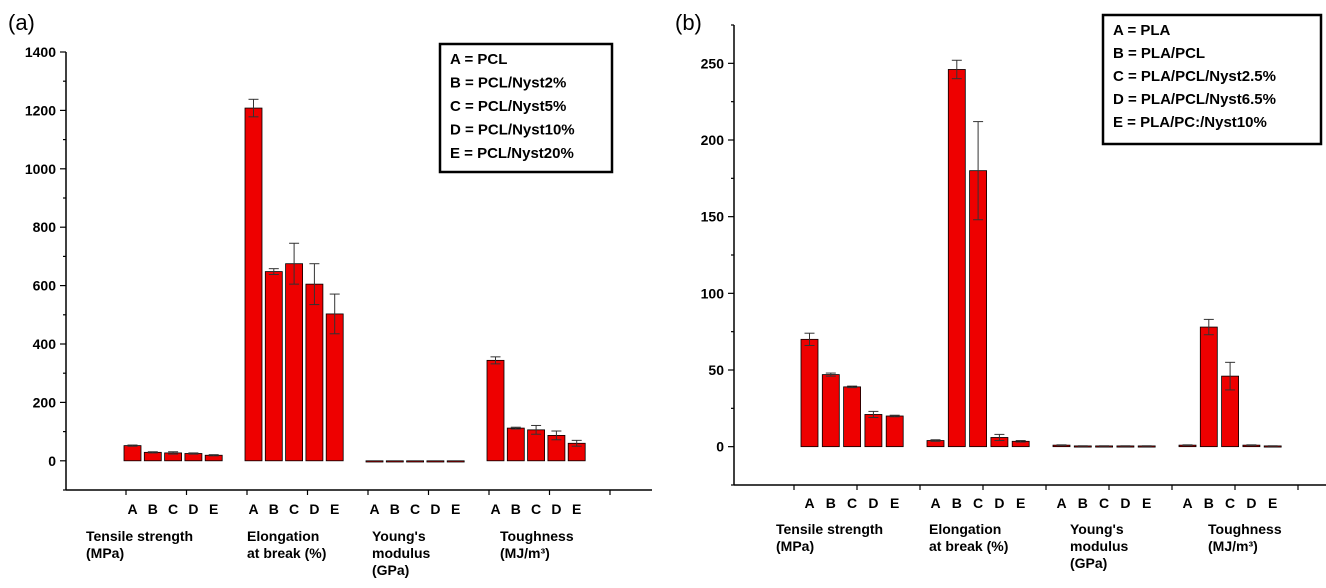 The width and height of the screenshot is (1326, 588). What do you see at coordinates (45, 227) in the screenshot?
I see `y-tick-label: 800` at bounding box center [45, 227].